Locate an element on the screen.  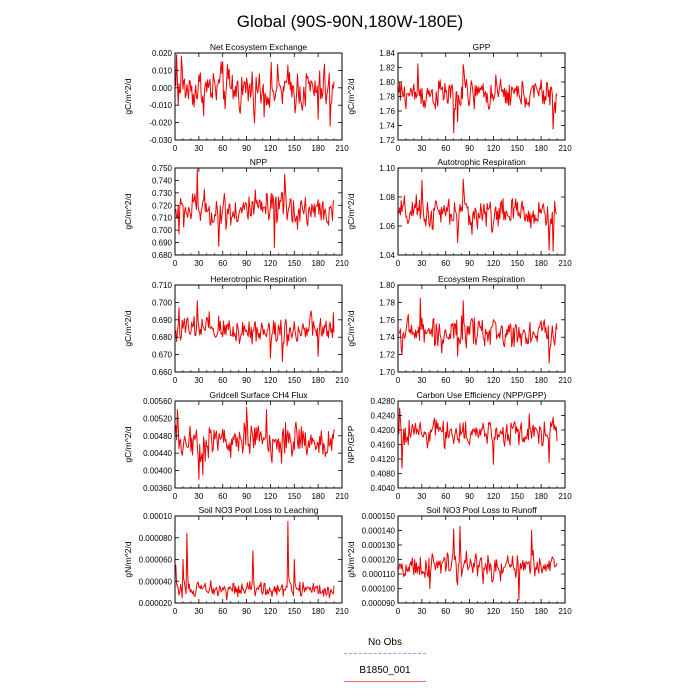
y-tick-label: 0.000110 is located at coordinates (378, 574).